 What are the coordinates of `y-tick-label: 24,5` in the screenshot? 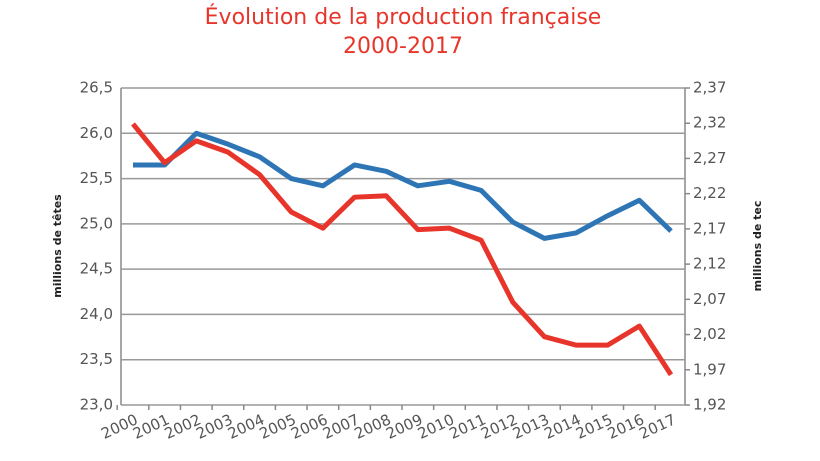 It's located at (96, 269).